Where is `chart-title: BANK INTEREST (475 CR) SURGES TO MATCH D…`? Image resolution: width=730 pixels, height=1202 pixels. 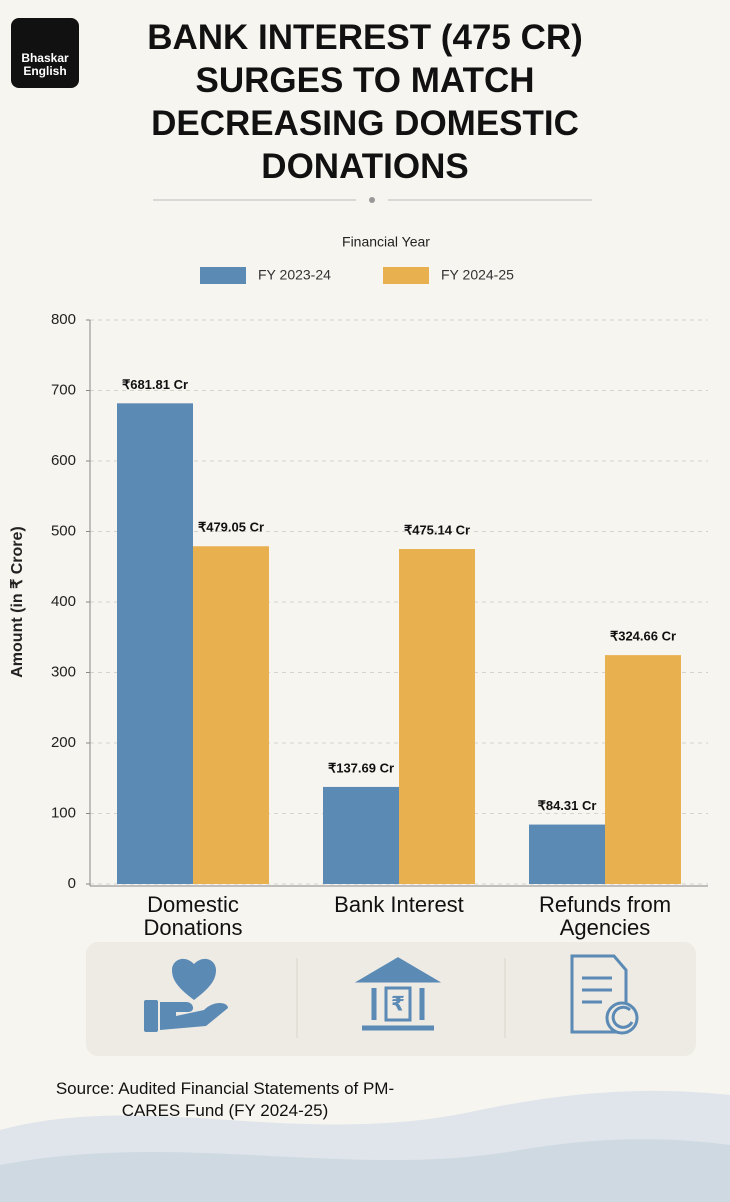
chart-title: BANK INTEREST (475 CR) SURGES TO MATCH D… is located at coordinates (365, 102).